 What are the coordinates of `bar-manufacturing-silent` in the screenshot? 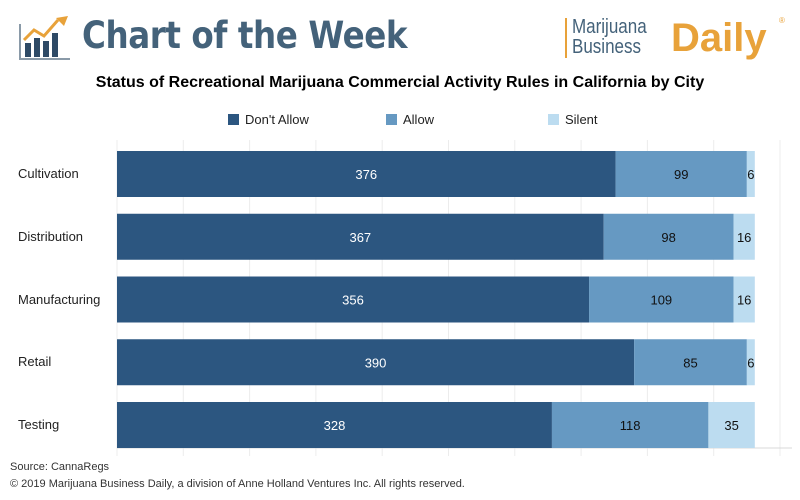 It's located at (744, 299).